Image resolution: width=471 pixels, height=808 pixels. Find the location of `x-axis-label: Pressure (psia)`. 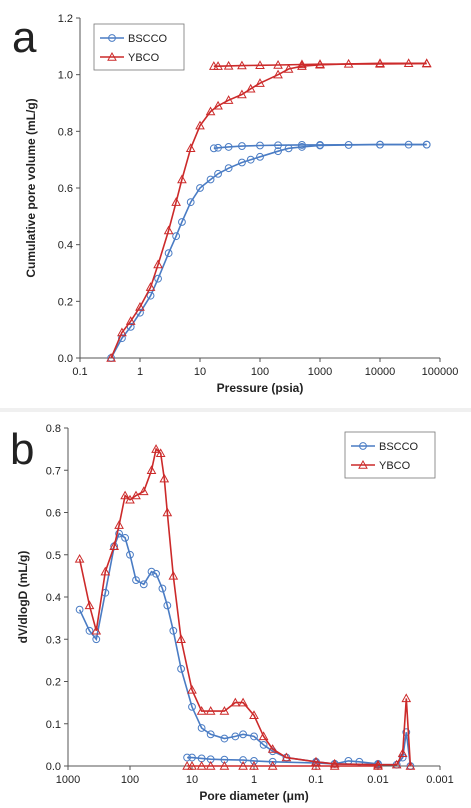

x-axis-label: Pressure (psia) is located at coordinates (260, 388).